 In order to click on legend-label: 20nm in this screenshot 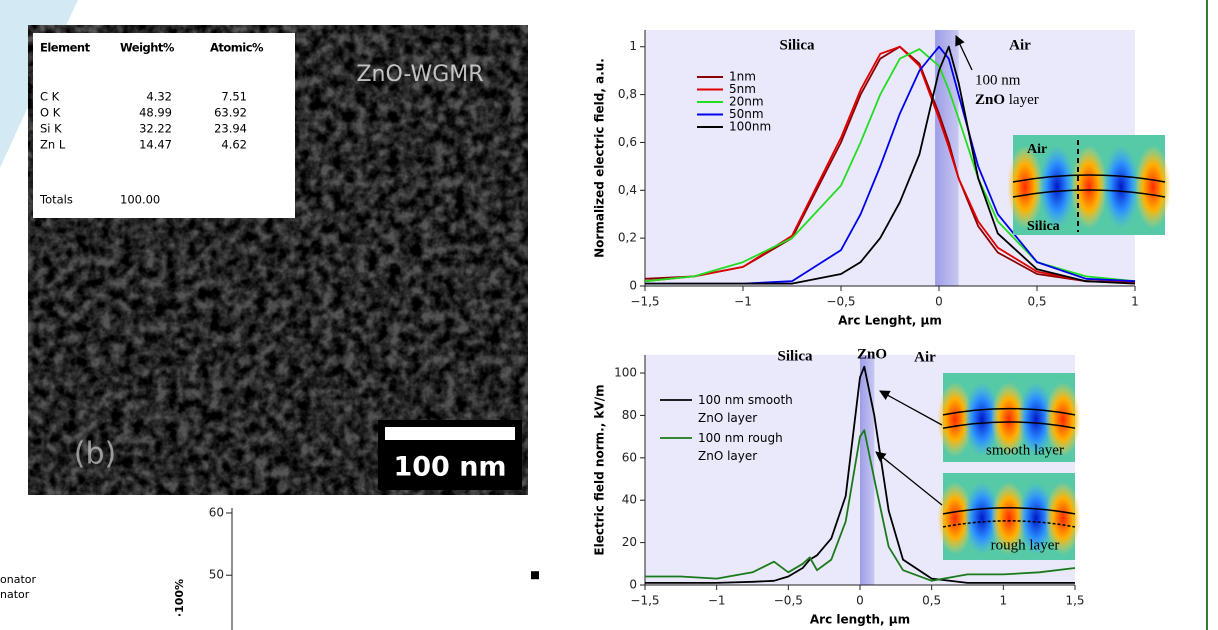, I will do `click(746, 102)`.